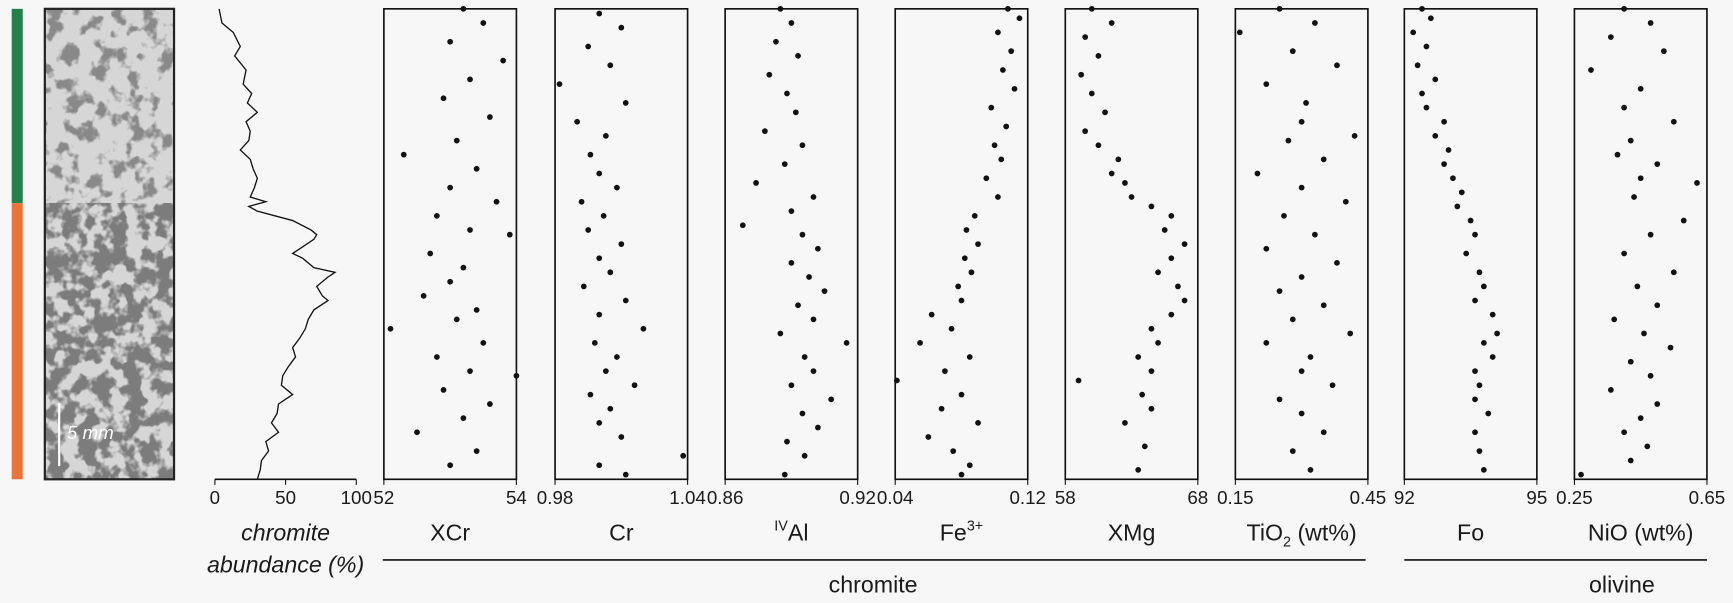 Image resolution: width=1733 pixels, height=603 pixels. What do you see at coordinates (215, 497) in the screenshot?
I see `x-tick-label: 0` at bounding box center [215, 497].